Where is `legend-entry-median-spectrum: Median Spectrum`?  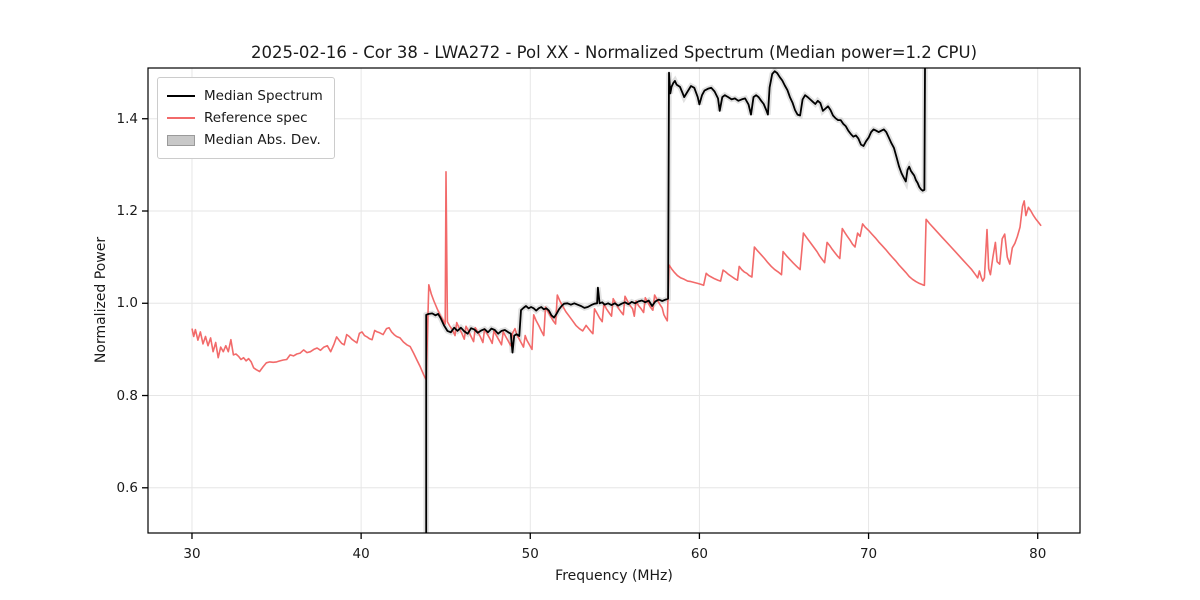 legend-entry-median-spectrum: Median Spectrum is located at coordinates (245, 96).